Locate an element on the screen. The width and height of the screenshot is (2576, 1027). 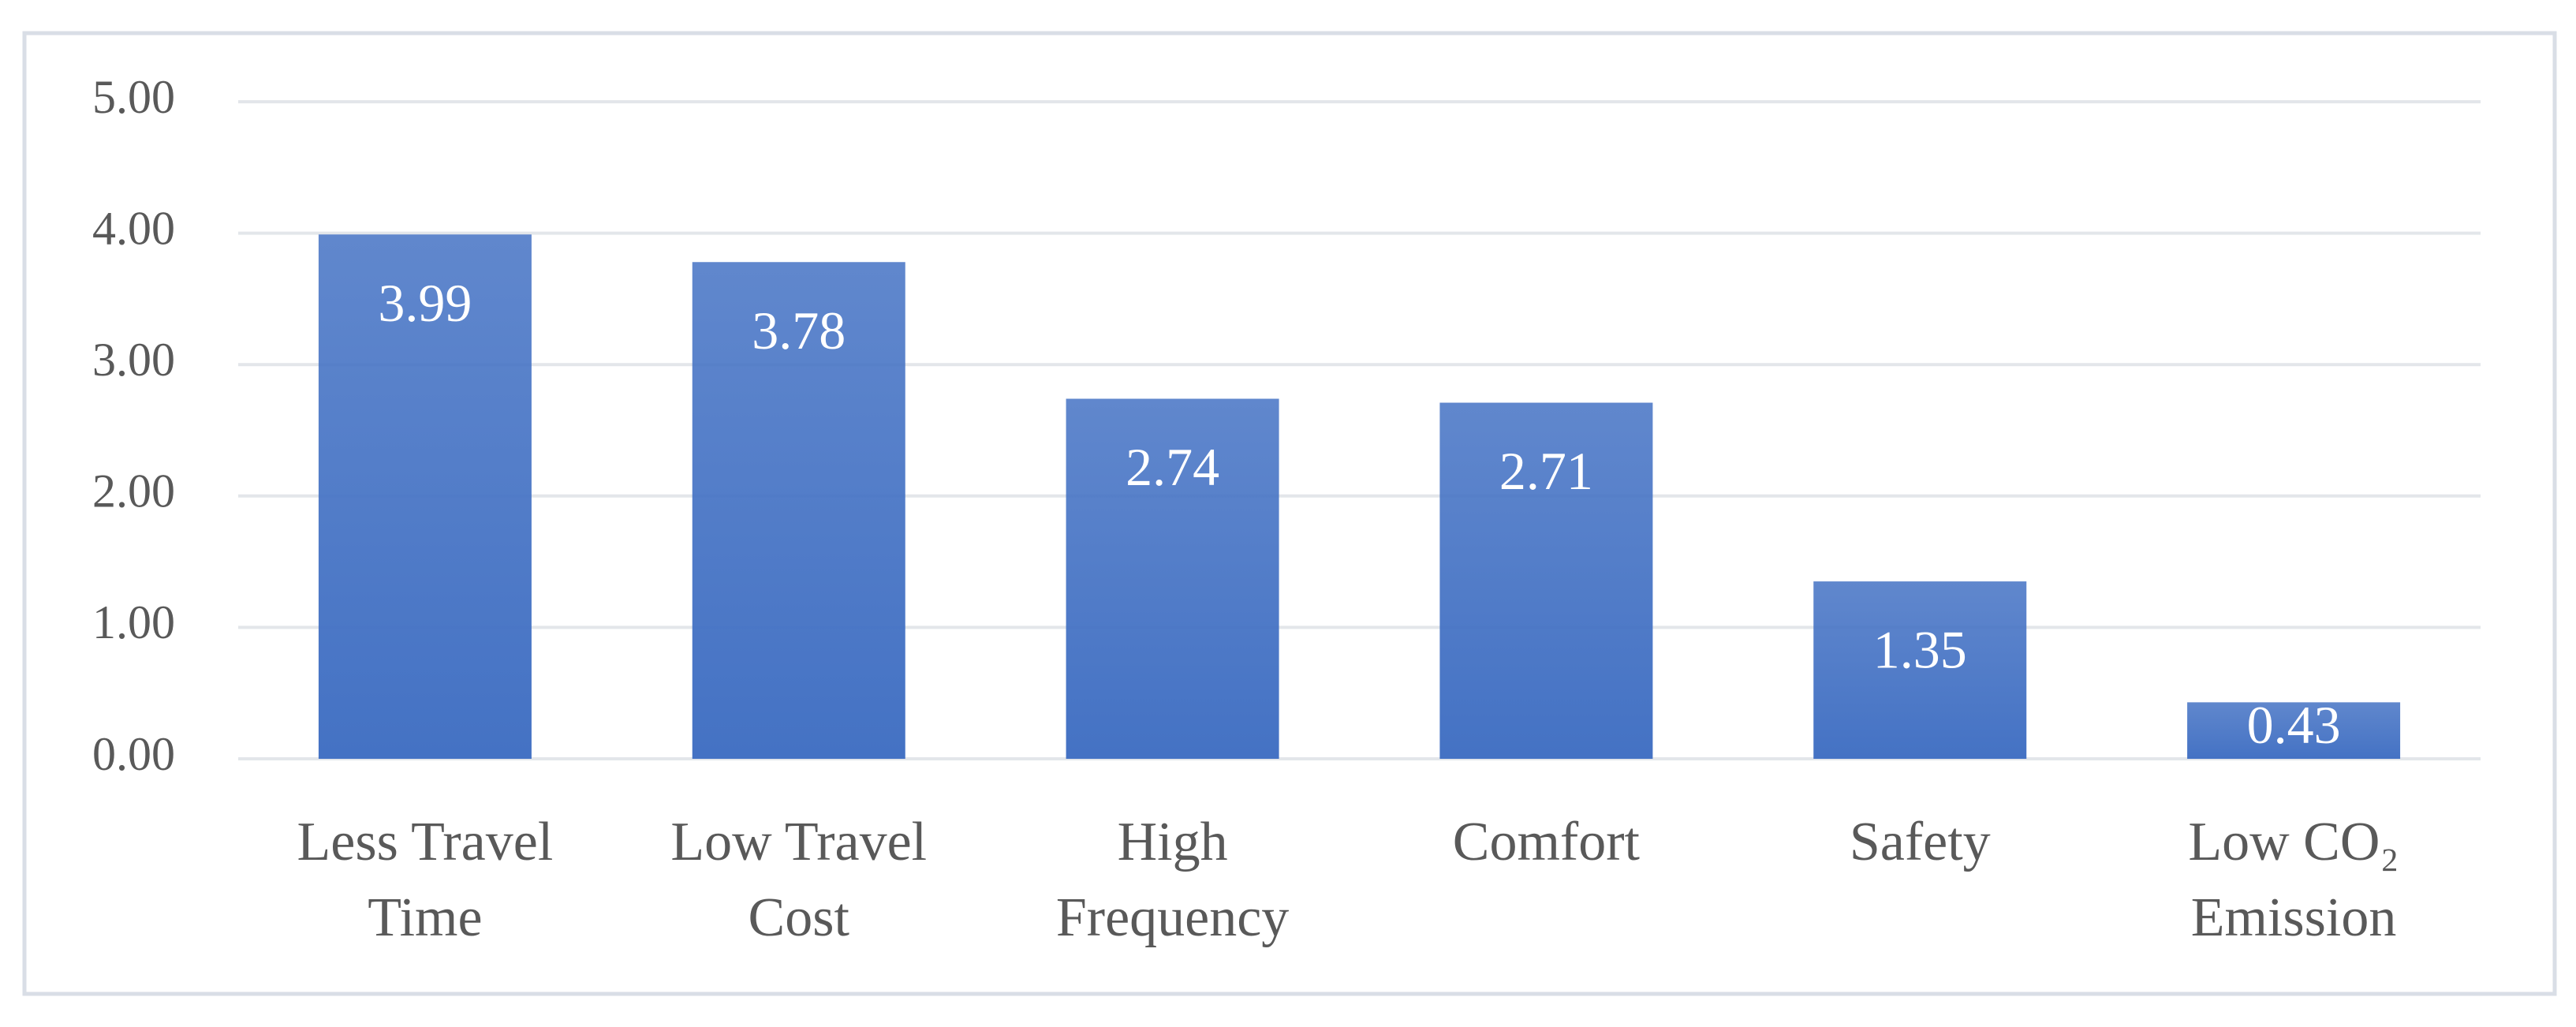
y-tick-label: 3.00 is located at coordinates (133, 360).